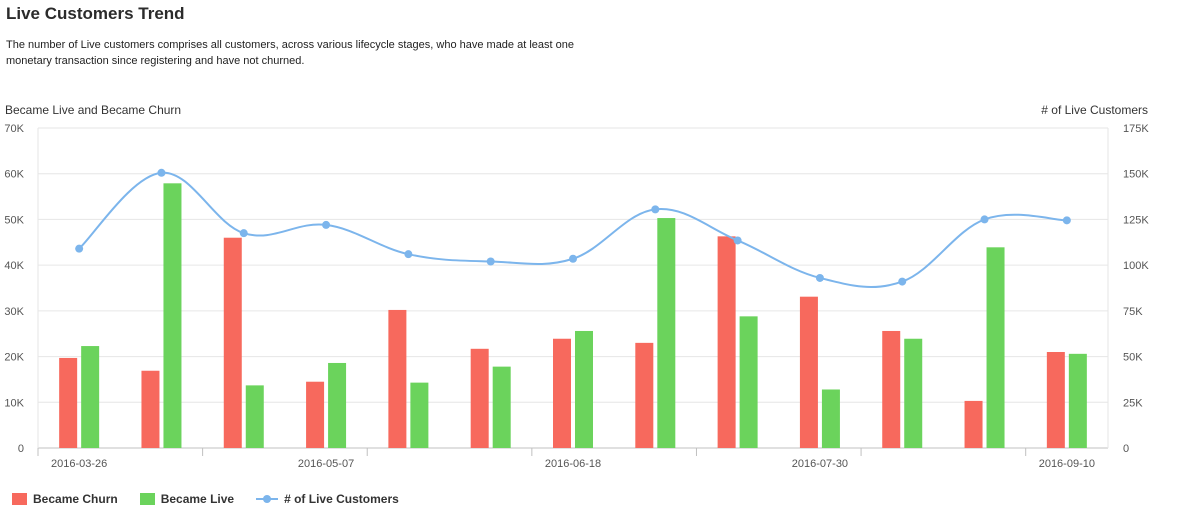 Image resolution: width=1193 pixels, height=521 pixels. Describe the element at coordinates (1126, 449) in the screenshot. I see `y-right-tick-label: 0` at that location.